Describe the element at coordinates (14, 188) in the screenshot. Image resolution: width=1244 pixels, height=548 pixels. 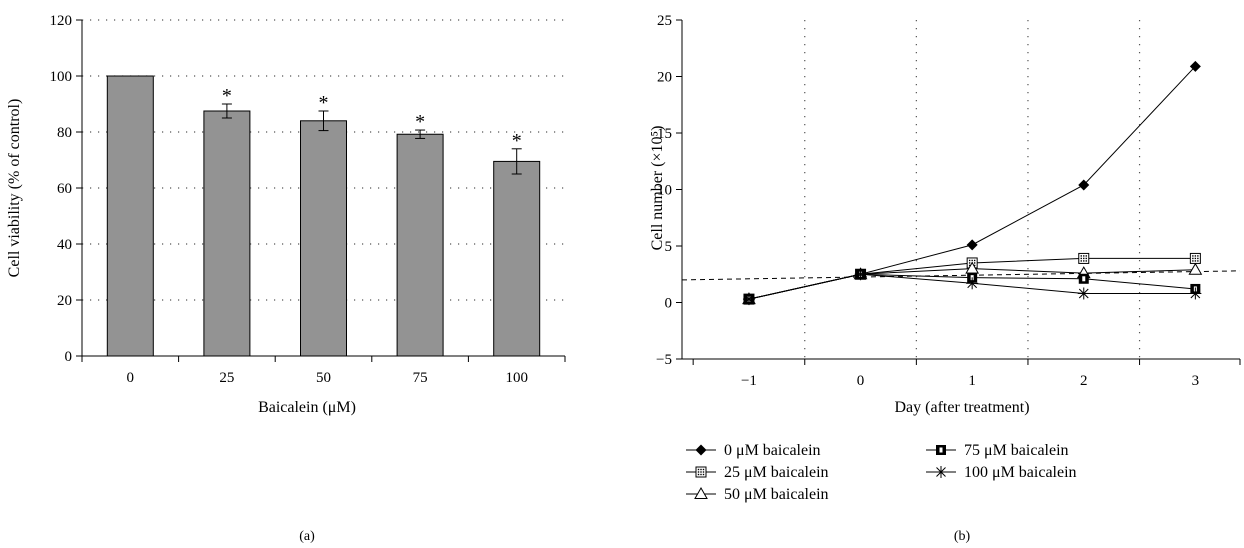
I see `y-axis-label-a: Cell viability (% of control)` at that location.